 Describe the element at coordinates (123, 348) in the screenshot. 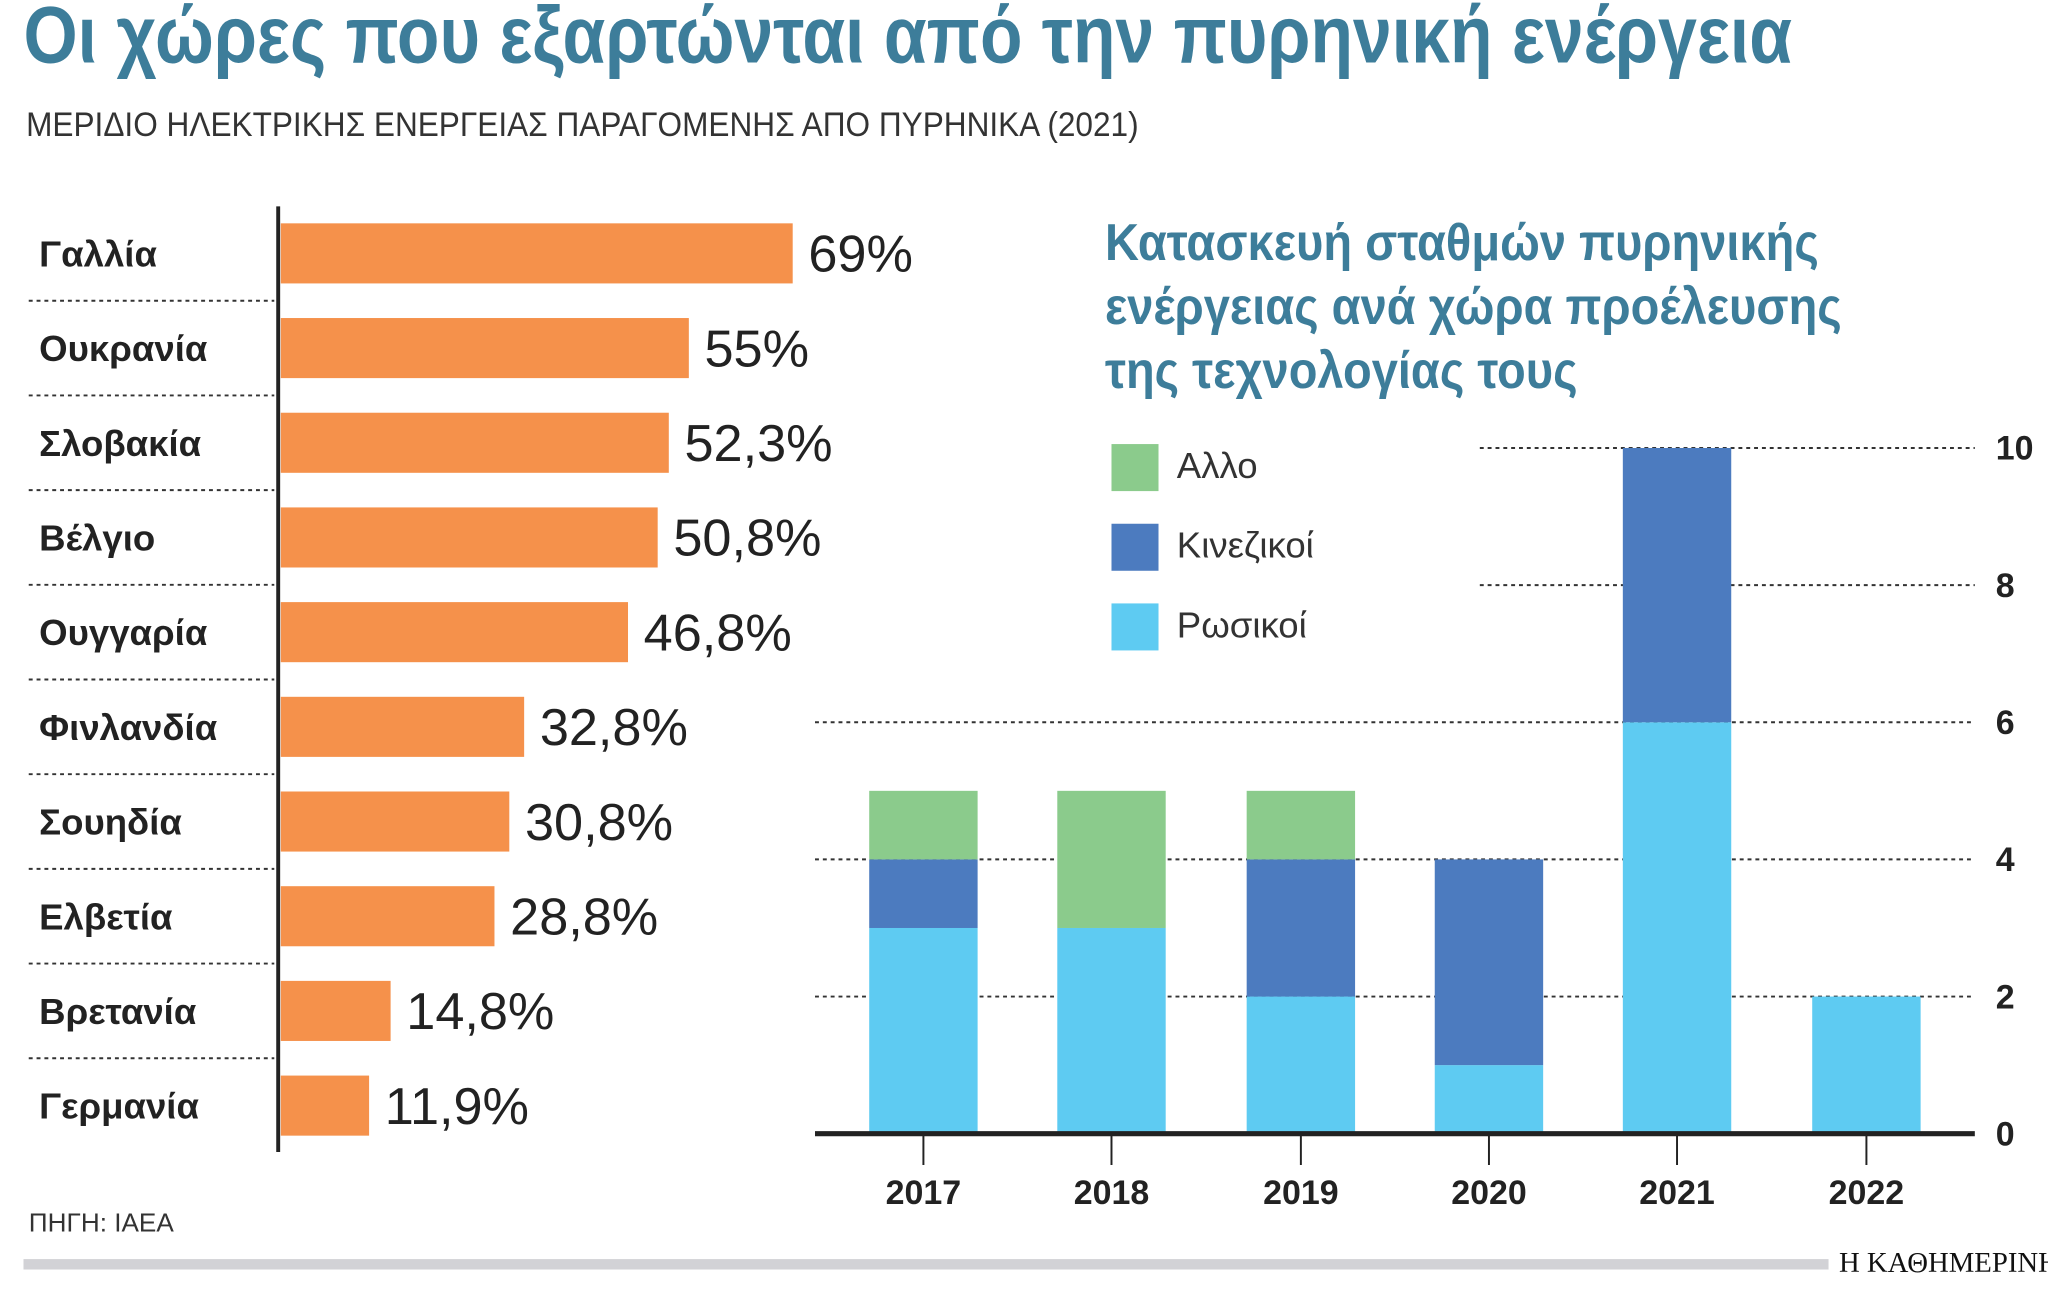

I see `category-label: Ουκρανία` at that location.